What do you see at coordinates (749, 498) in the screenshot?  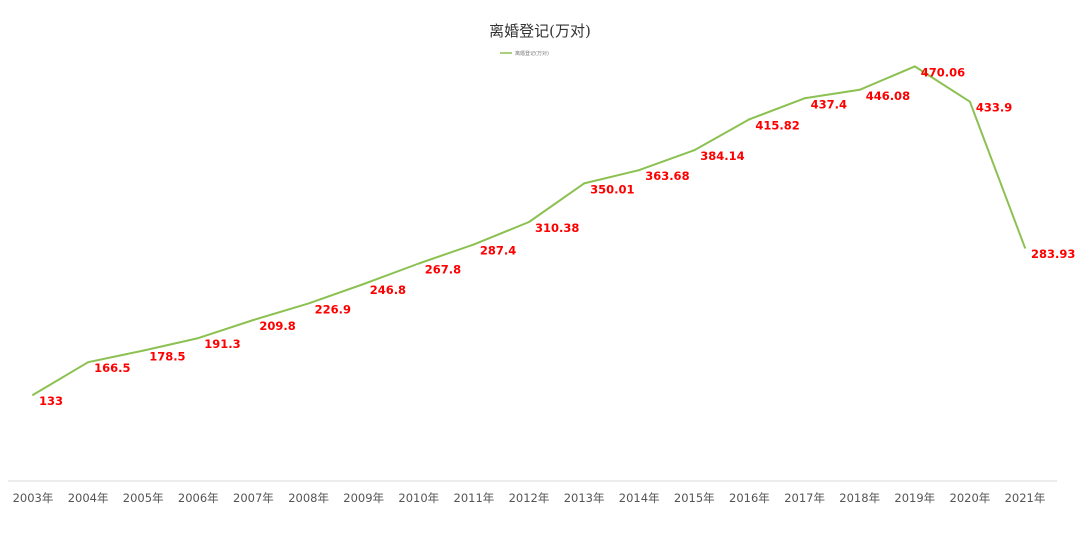 I see `x-tick-label: 2016年` at bounding box center [749, 498].